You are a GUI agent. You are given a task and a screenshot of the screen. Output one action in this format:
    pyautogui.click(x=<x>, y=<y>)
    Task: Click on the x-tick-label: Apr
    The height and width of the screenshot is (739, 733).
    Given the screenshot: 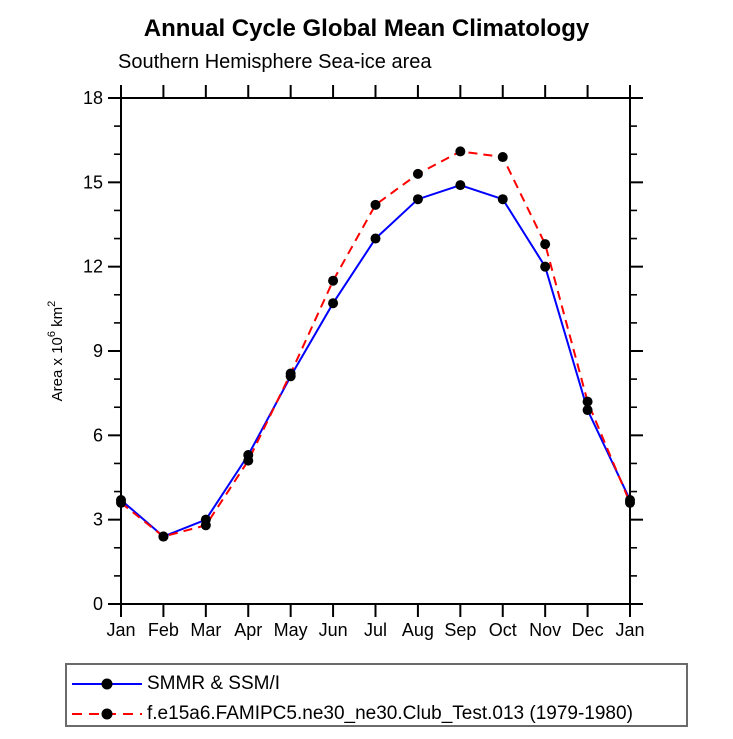 What is the action you would take?
    pyautogui.click(x=248, y=630)
    